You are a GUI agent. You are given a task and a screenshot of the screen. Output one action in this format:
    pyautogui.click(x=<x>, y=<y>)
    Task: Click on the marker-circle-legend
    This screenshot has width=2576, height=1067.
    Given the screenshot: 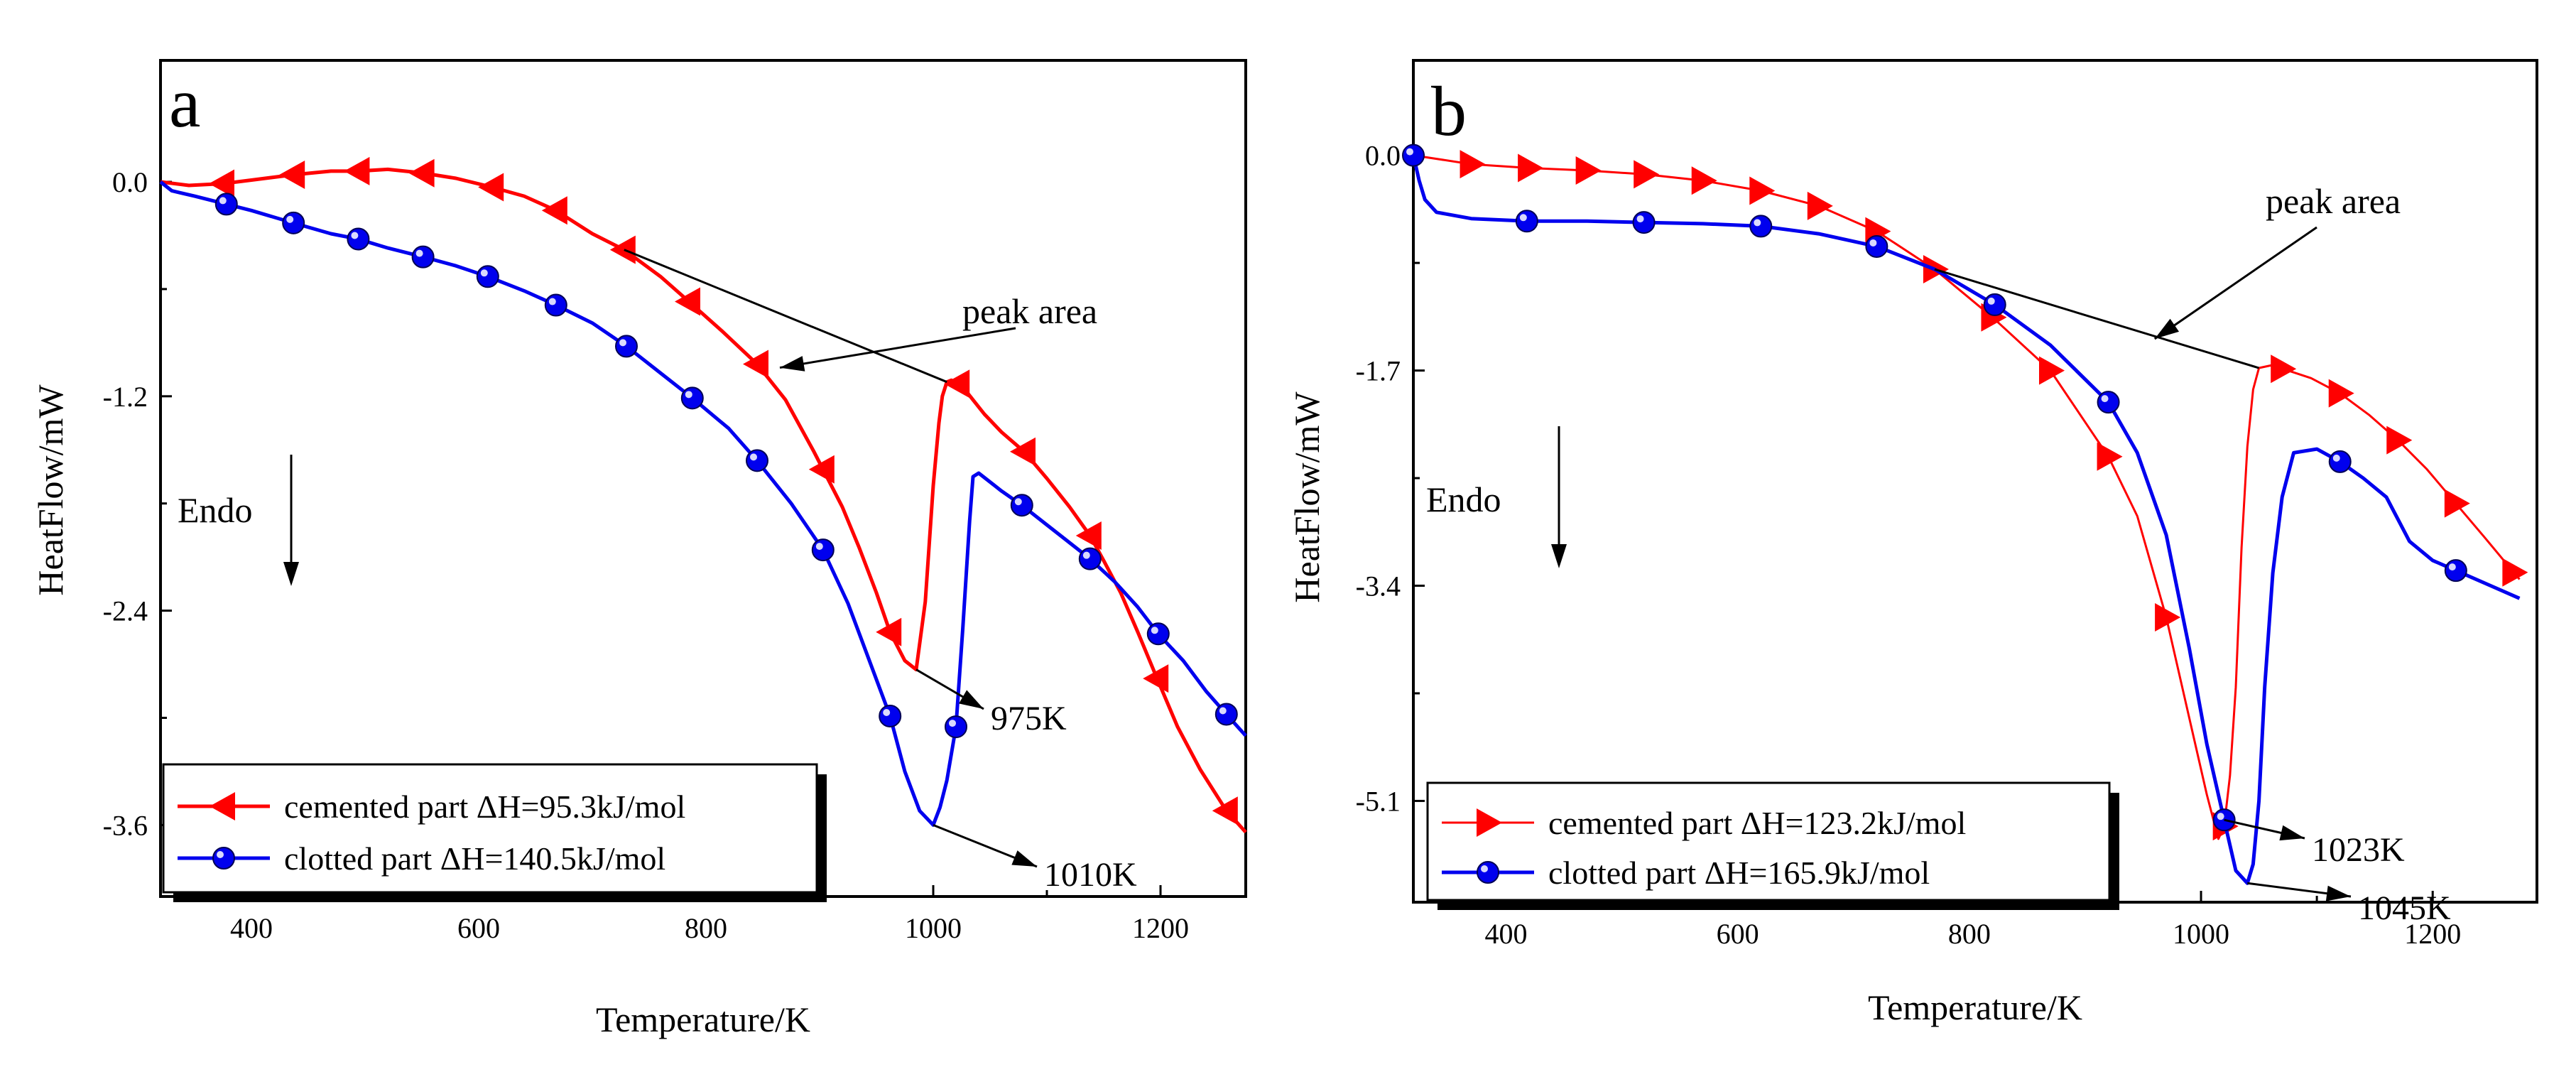 What is the action you would take?
    pyautogui.click(x=1488, y=872)
    